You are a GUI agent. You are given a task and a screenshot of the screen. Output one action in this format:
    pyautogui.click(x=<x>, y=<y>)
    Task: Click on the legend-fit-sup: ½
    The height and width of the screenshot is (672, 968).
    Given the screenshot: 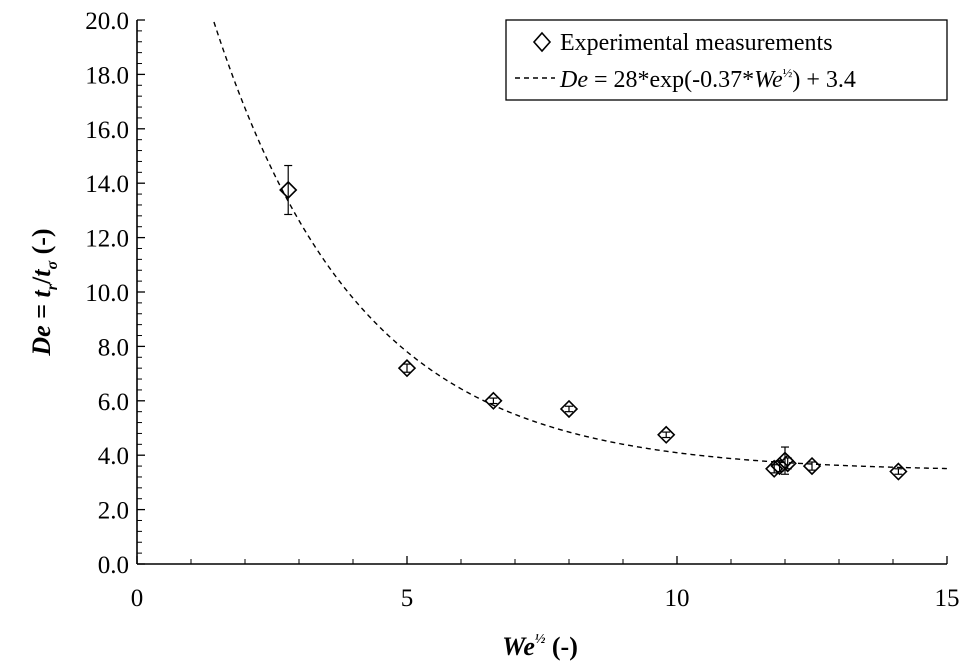 What is the action you would take?
    pyautogui.click(x=788, y=72)
    